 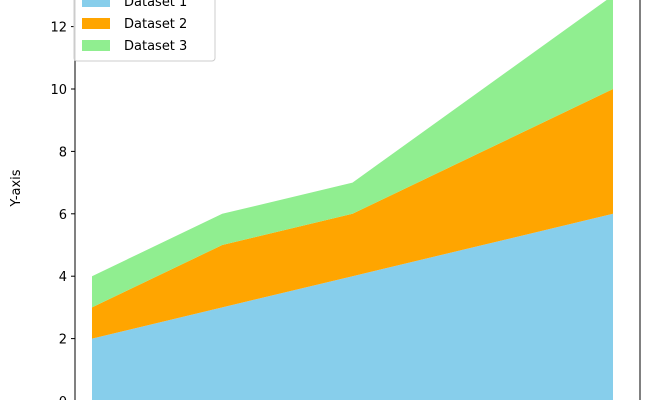 I want to click on y-tick-label: 2, so click(x=63, y=340).